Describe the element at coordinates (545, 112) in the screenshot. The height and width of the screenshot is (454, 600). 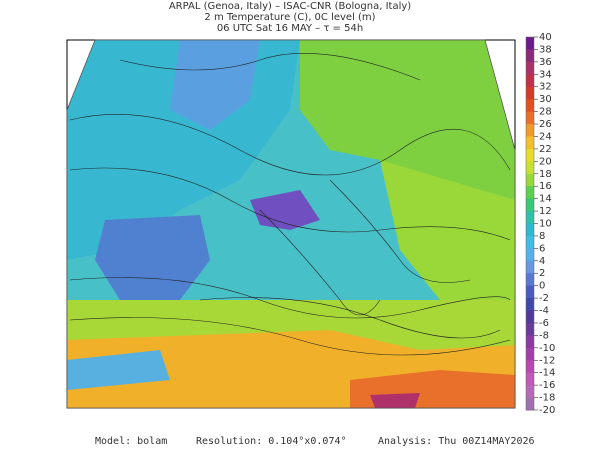
I see `colorbar-label: 28` at that location.